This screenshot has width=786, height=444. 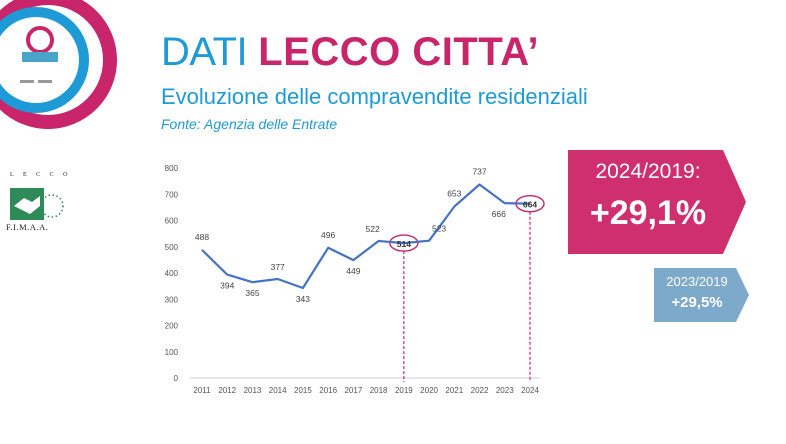 I want to click on callout-main-year-b: 2019, so click(x=671, y=171).